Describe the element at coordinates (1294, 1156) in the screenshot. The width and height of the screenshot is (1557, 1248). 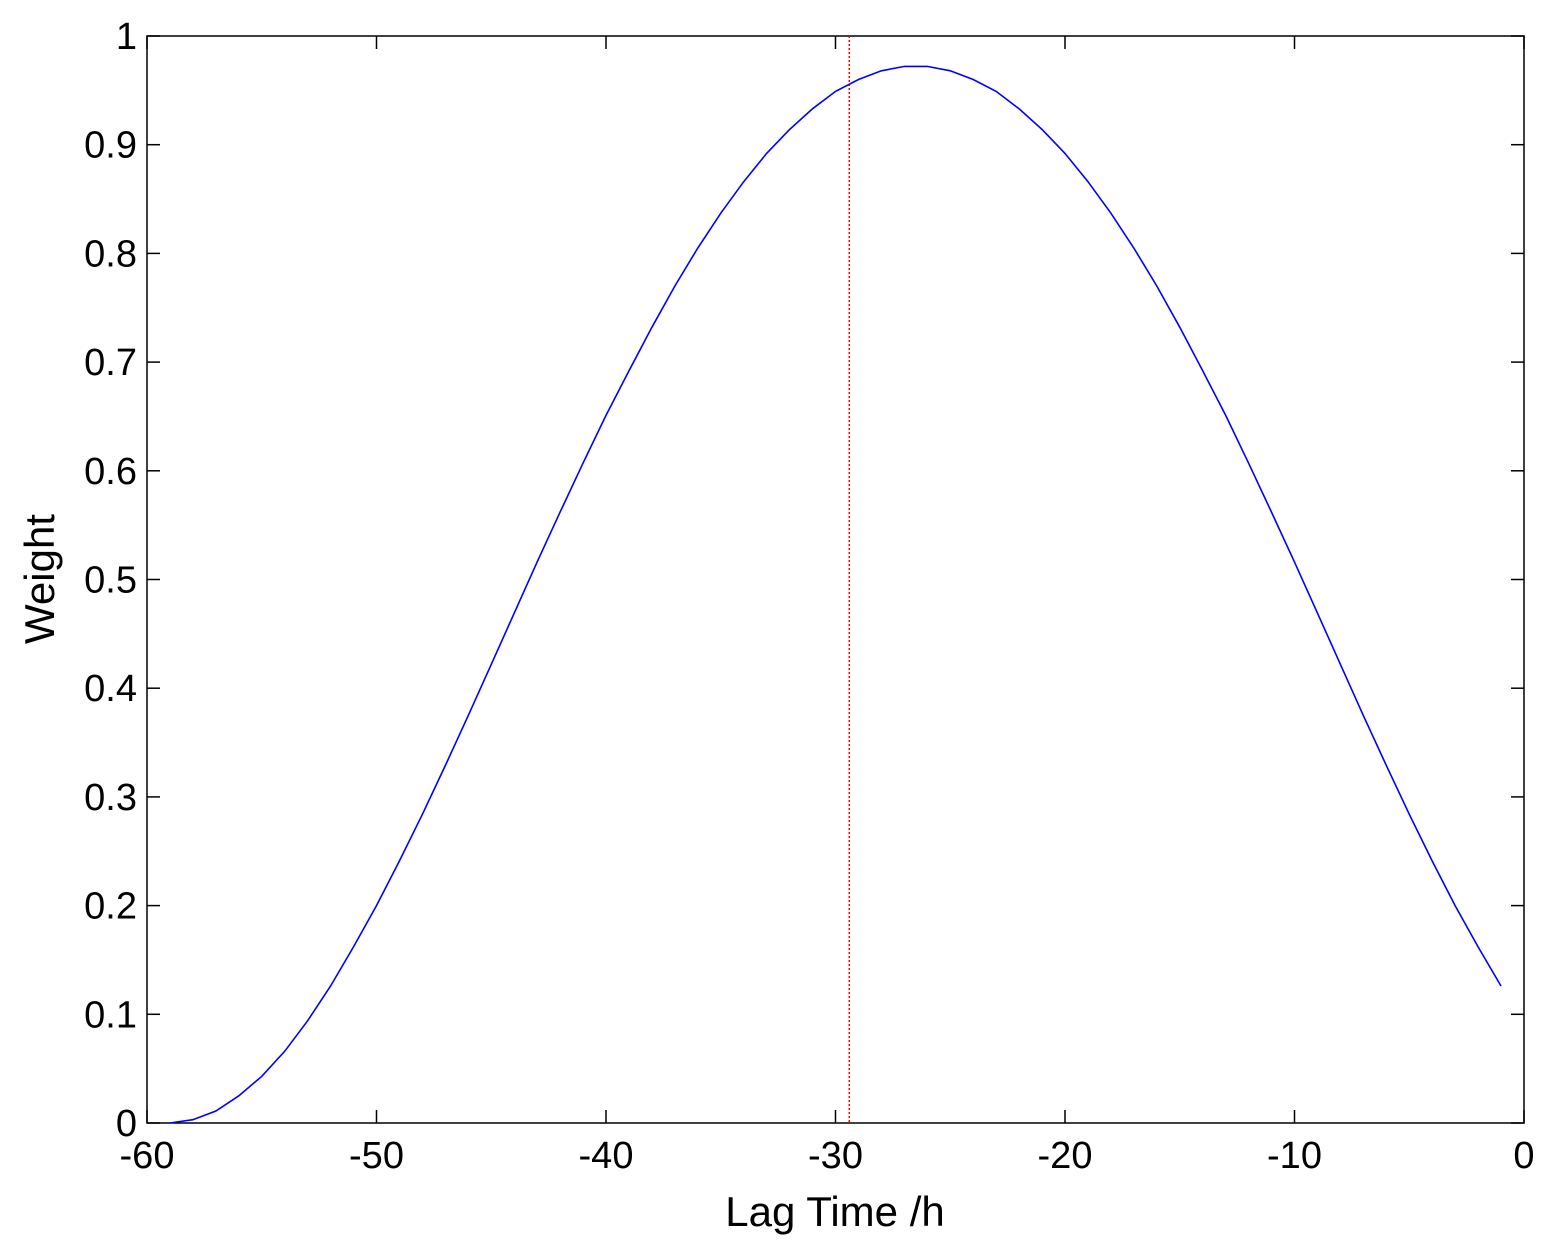
I see `x-tick-label: -10` at that location.